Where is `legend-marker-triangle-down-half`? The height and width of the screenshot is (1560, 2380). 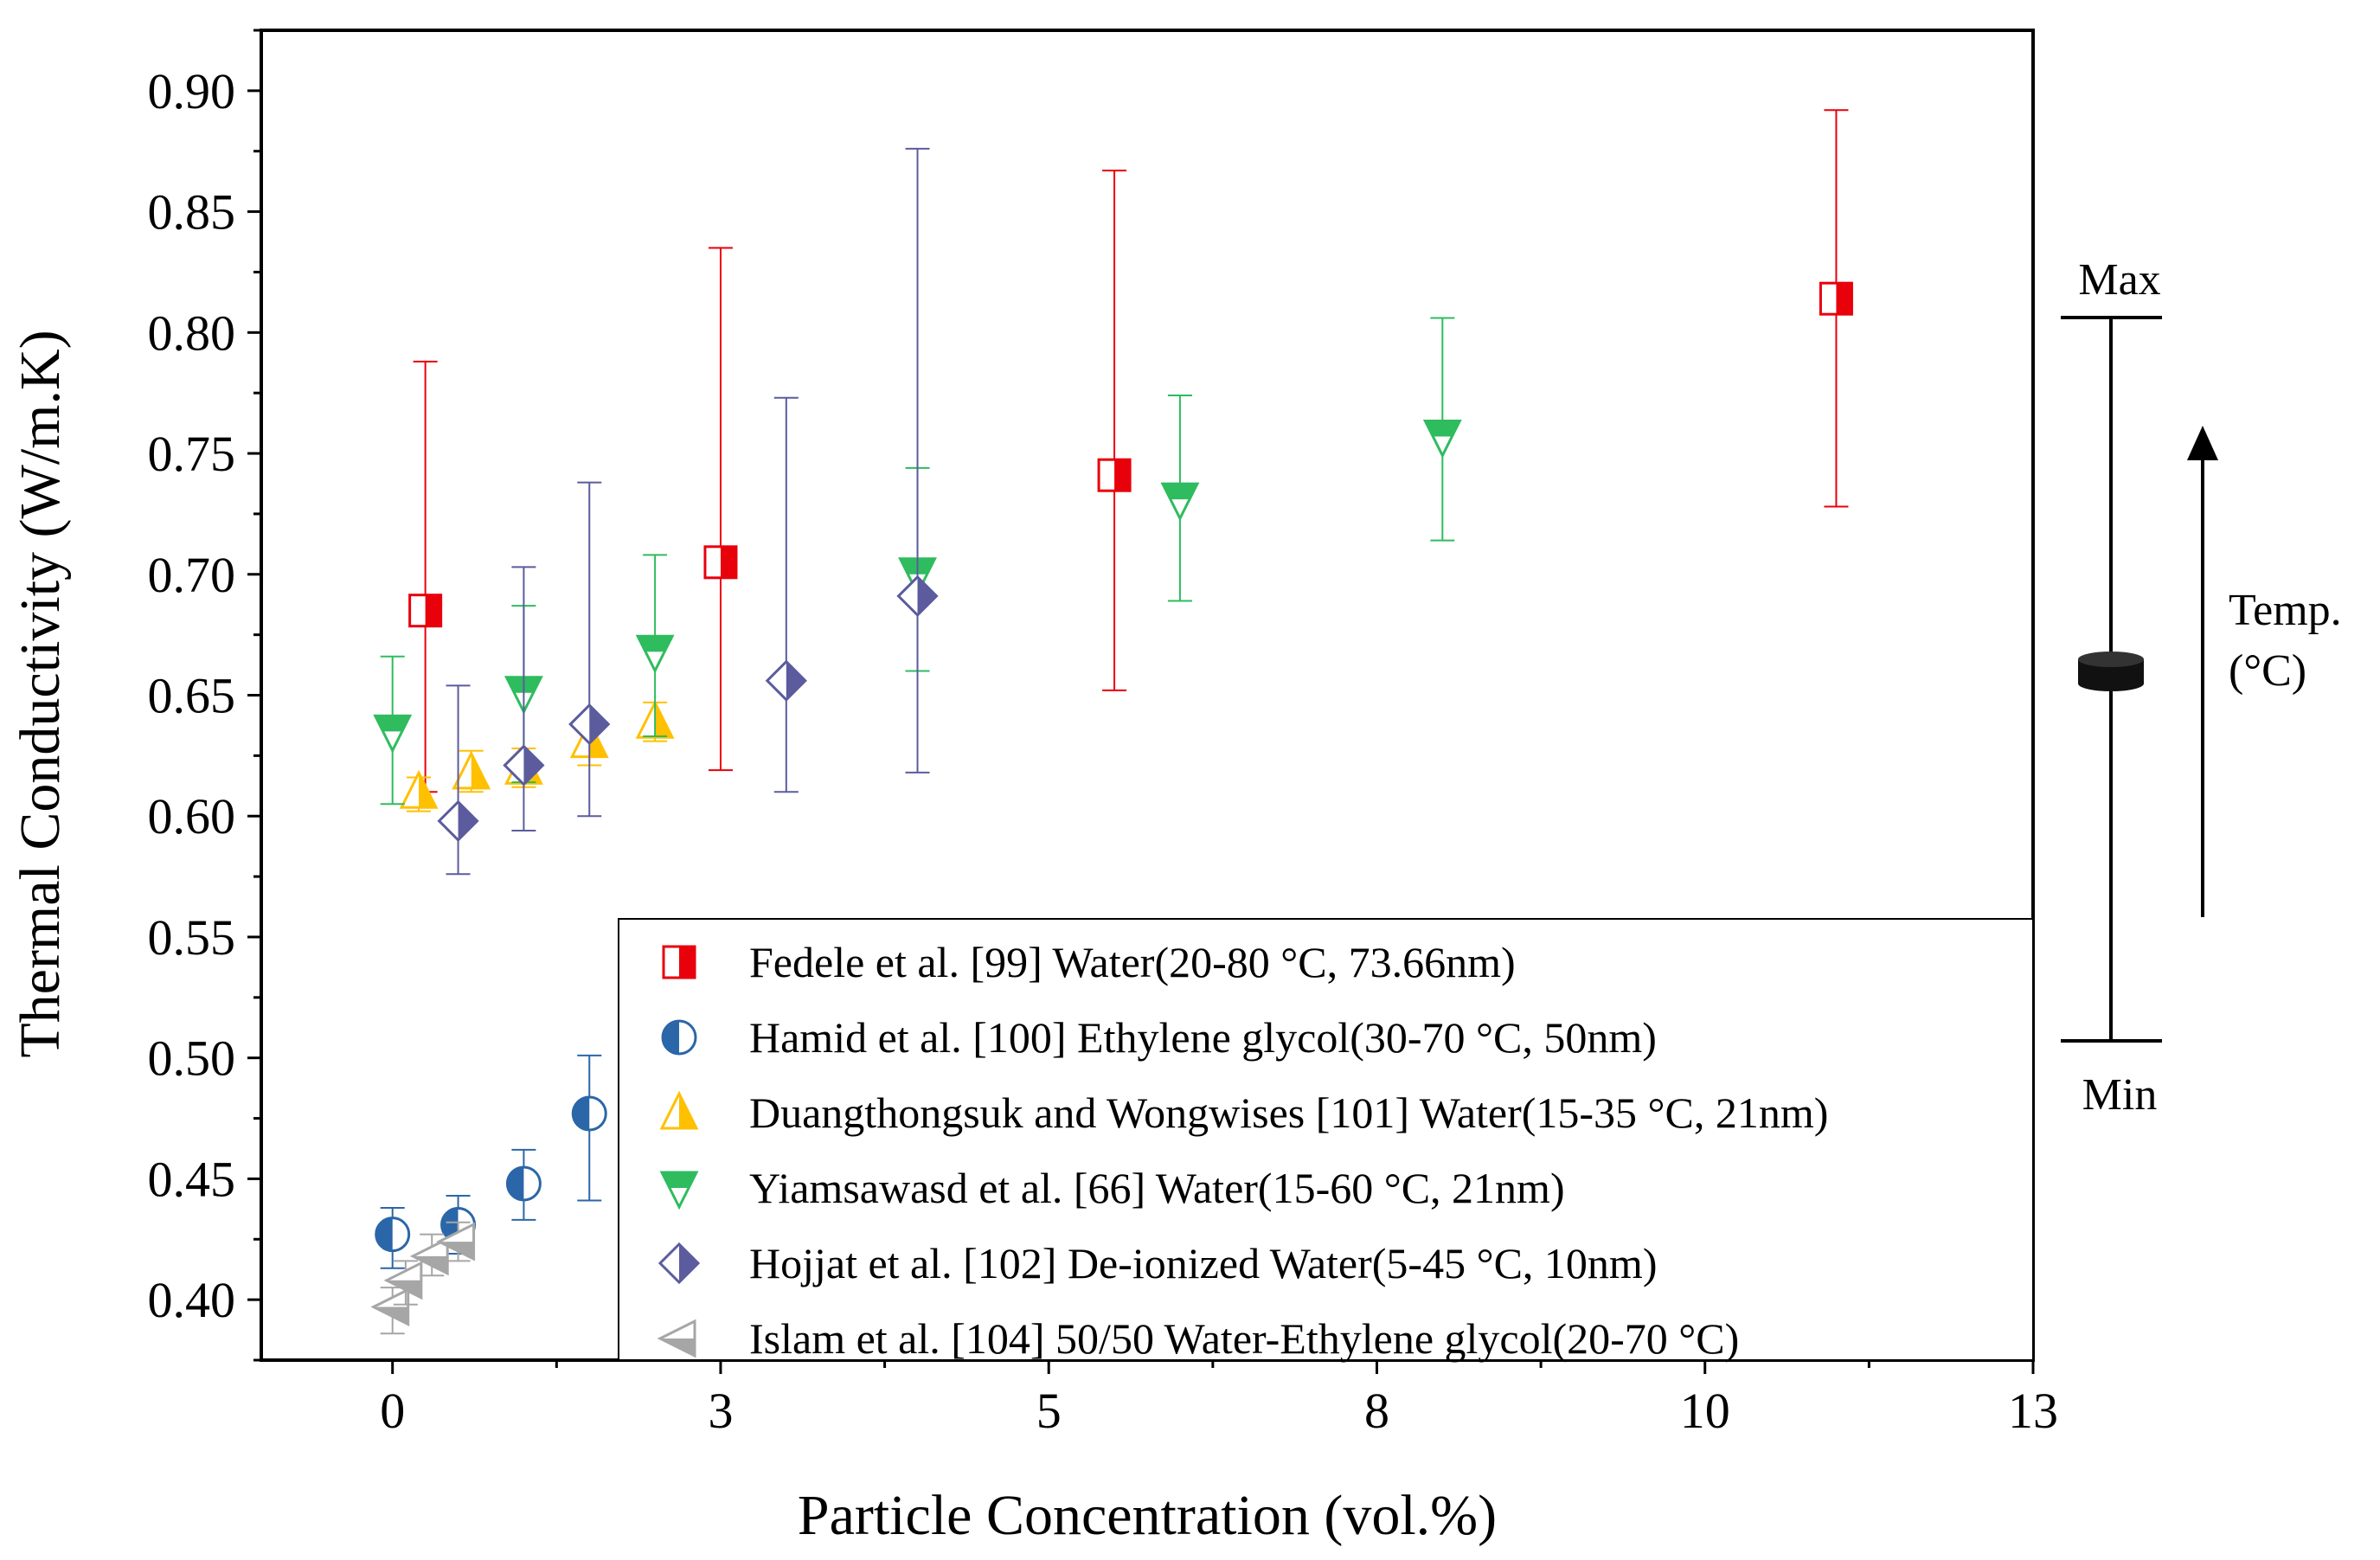
legend-marker-triangle-down-half is located at coordinates (679, 1190).